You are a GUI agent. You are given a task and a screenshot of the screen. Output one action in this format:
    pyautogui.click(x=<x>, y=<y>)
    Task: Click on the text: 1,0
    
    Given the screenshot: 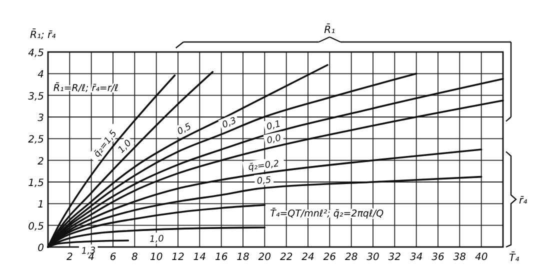 What is the action you would take?
    pyautogui.click(x=125, y=147)
    